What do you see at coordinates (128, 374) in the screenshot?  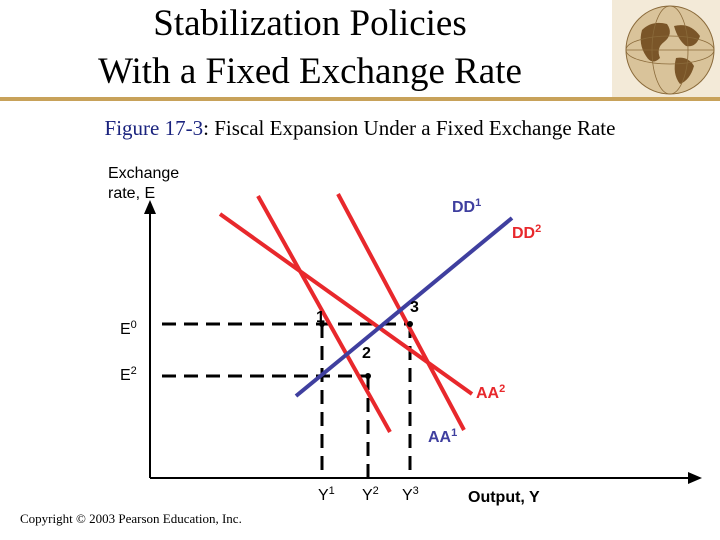 I see `e2-label: E2` at bounding box center [128, 374].